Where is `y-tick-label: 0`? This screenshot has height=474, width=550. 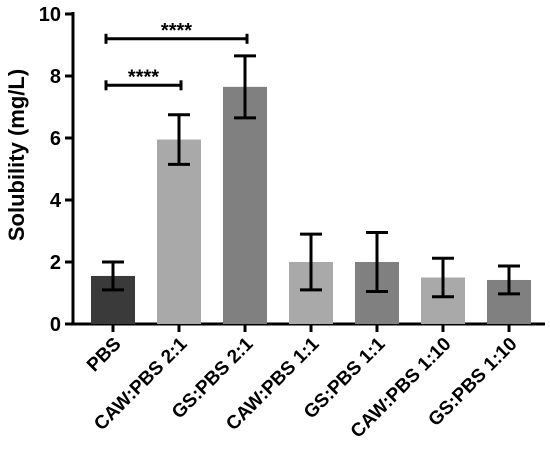 y-tick-label: 0 is located at coordinates (55, 325).